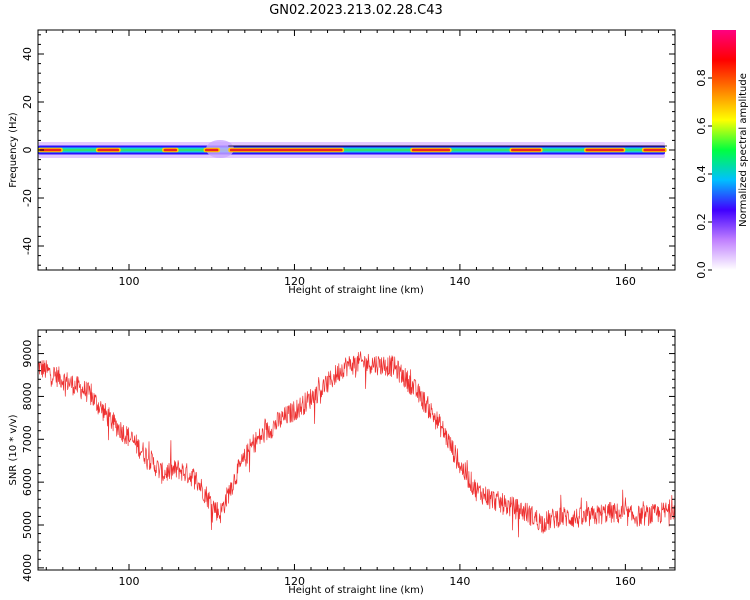 The width and height of the screenshot is (750, 600). I want to click on spectrogram-band, so click(352, 149).